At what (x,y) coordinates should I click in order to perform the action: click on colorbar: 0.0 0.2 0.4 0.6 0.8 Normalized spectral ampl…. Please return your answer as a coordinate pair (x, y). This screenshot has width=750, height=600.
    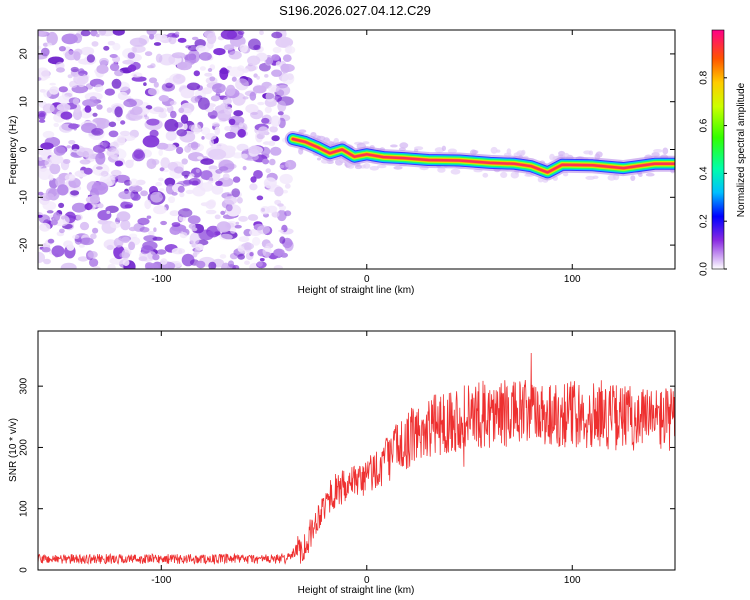
    Looking at the image, I should click on (723, 152).